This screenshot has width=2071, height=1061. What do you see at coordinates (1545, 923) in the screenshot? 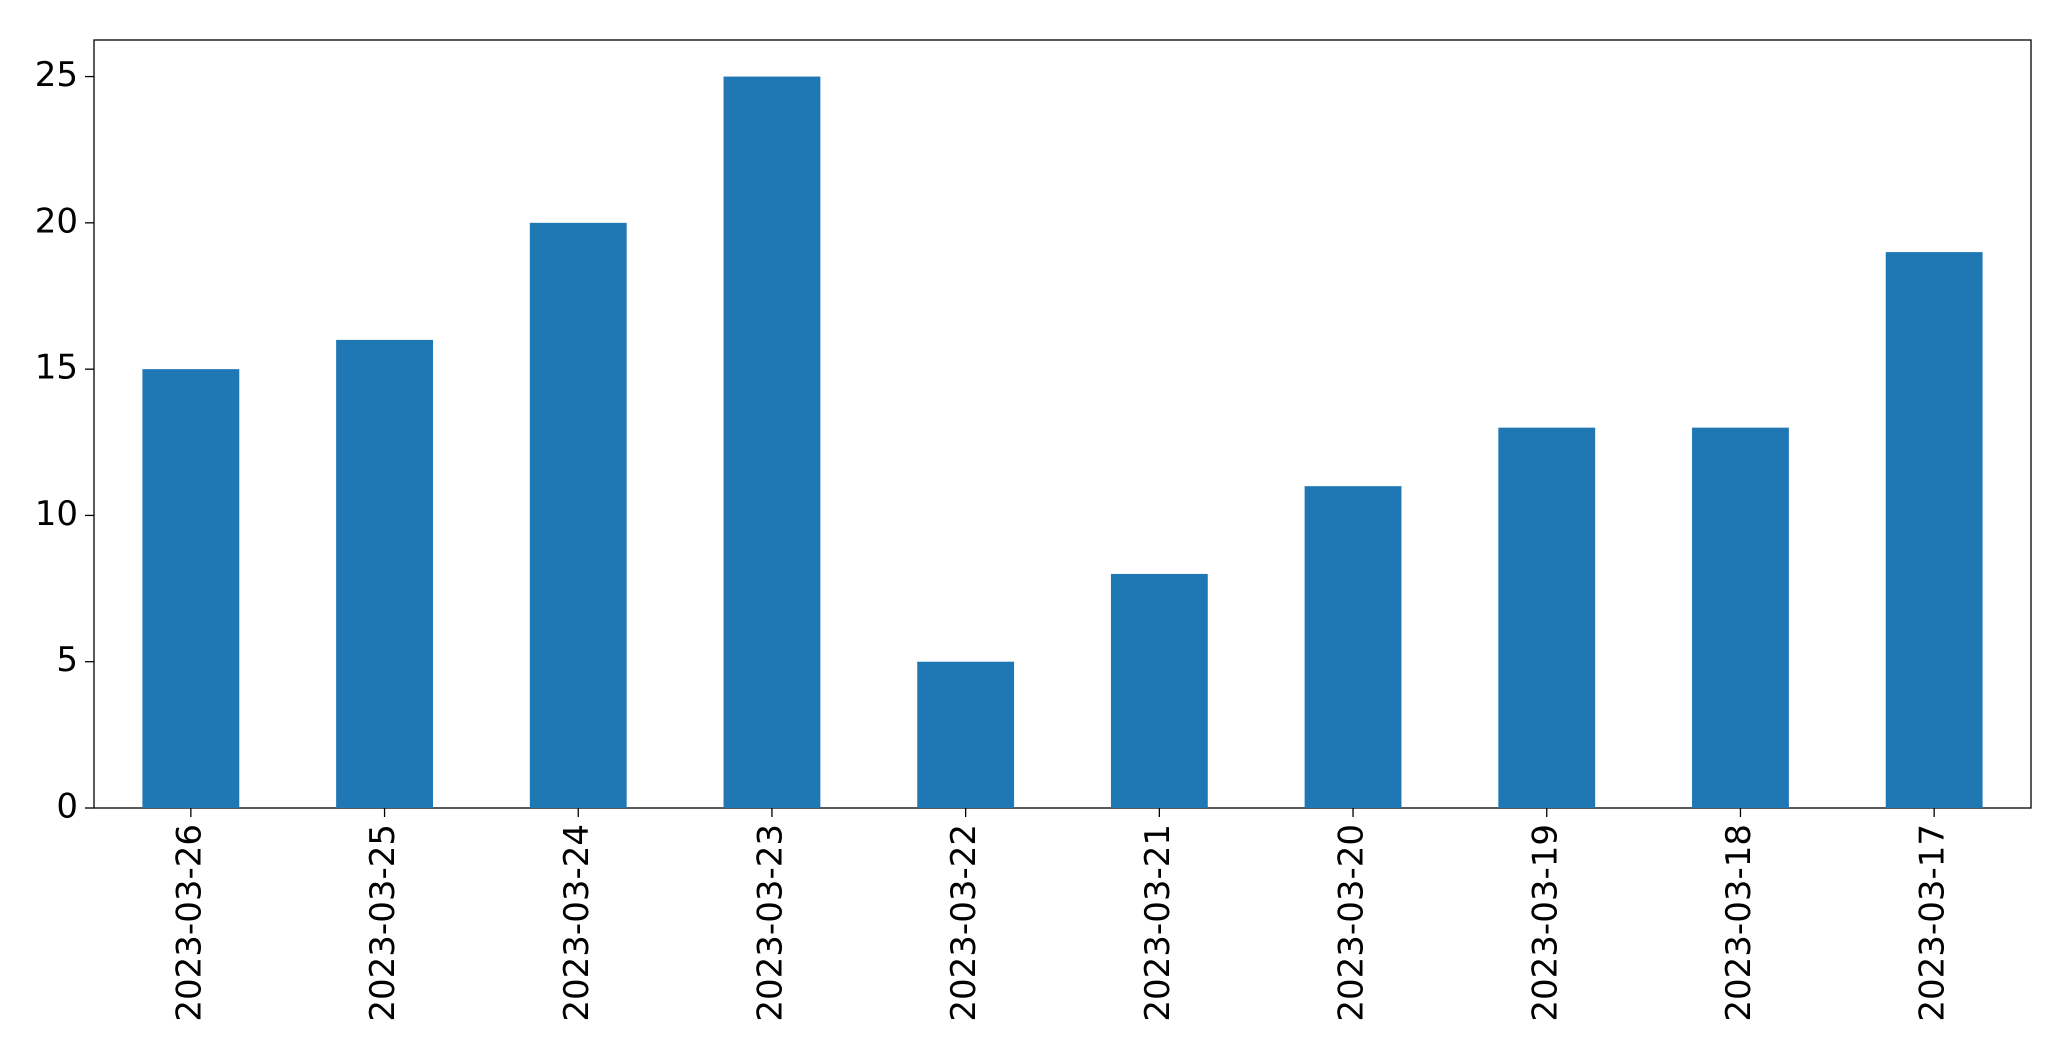
I see `x-tick-label: 2023-03-19` at bounding box center [1545, 923].